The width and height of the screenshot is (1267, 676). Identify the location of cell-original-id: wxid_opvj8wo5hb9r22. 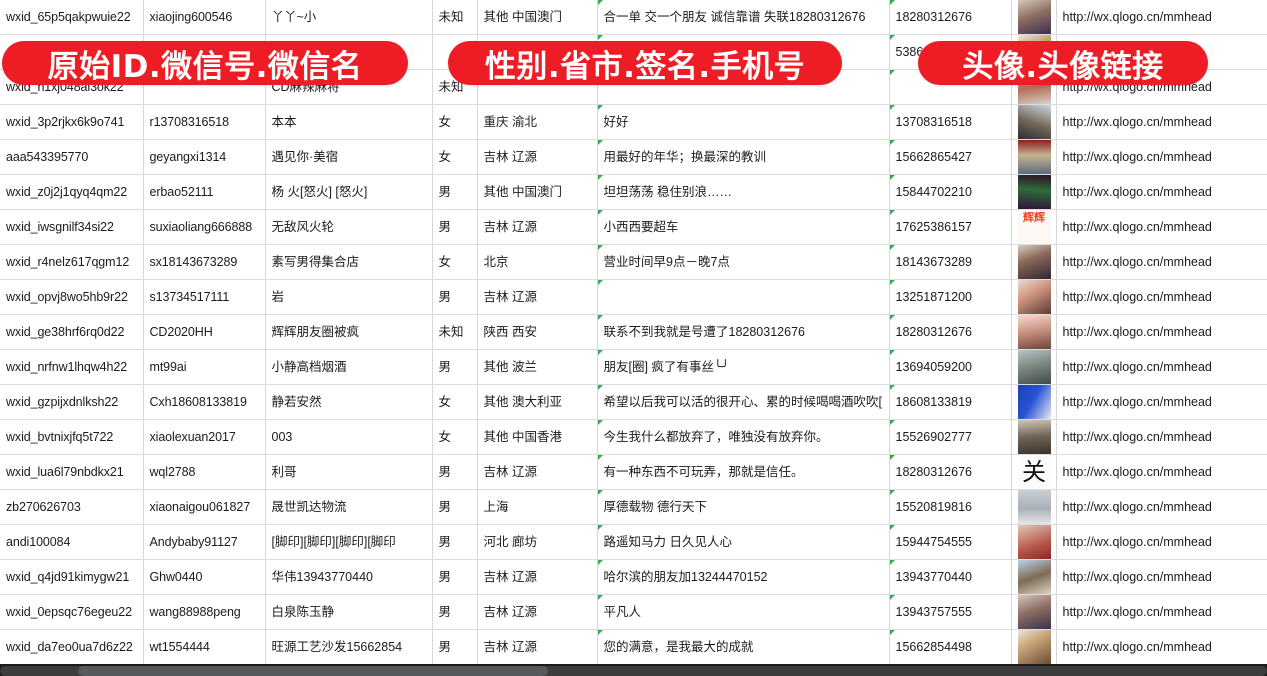
(72, 297).